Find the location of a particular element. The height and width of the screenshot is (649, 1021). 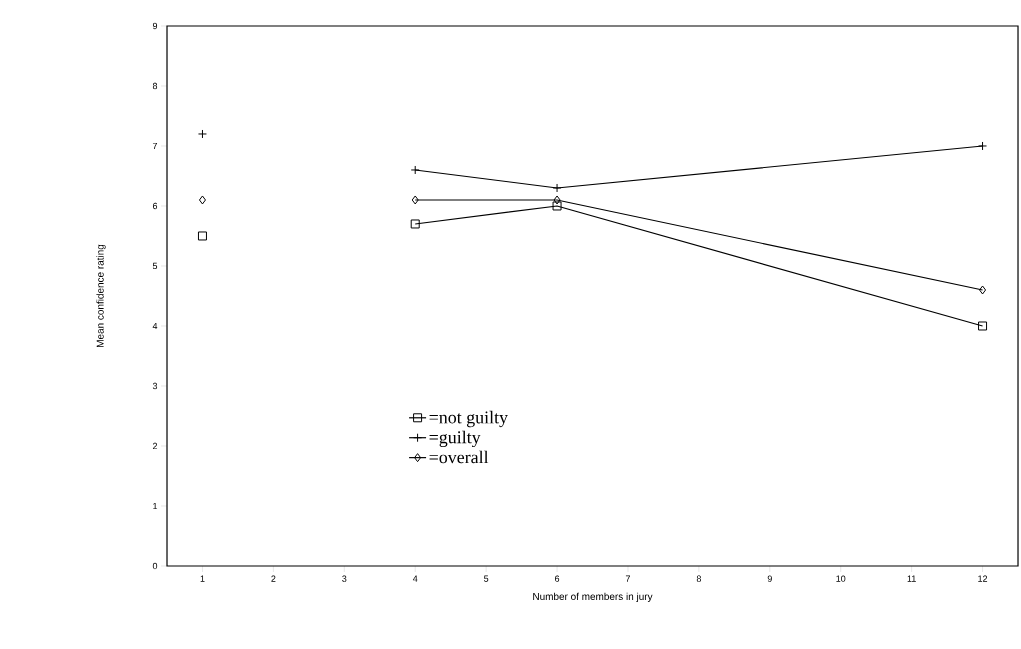

y-tick-label: 1 is located at coordinates (155, 506).